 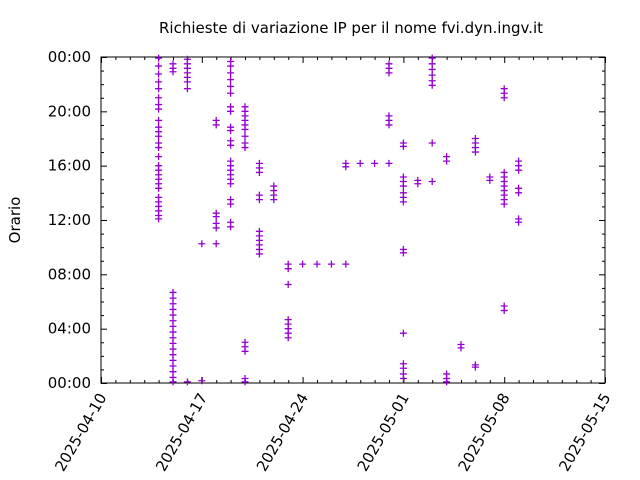 I want to click on x-tick-label: 2025-04-17, so click(x=181, y=432).